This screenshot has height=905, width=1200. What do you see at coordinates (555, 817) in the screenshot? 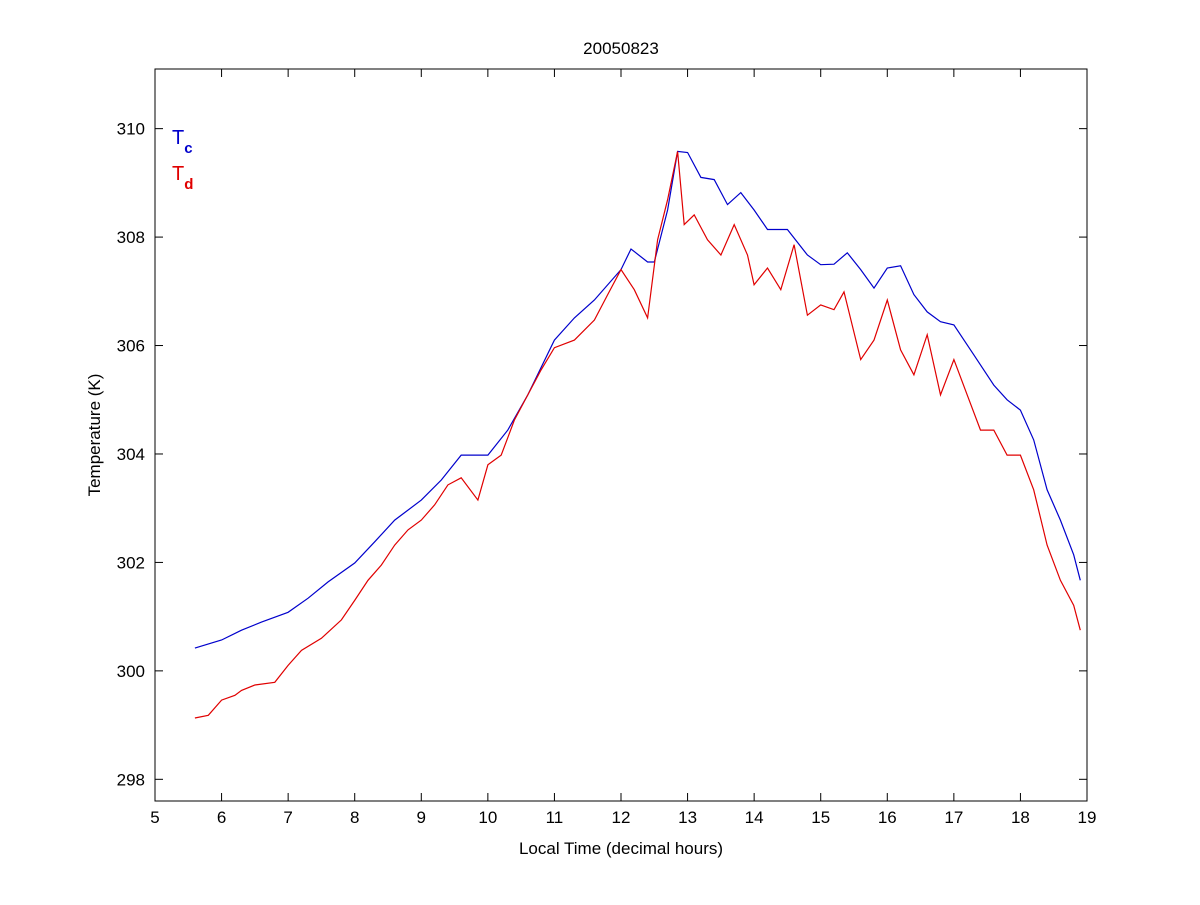
I see `x-tick-label: 11` at bounding box center [555, 817].